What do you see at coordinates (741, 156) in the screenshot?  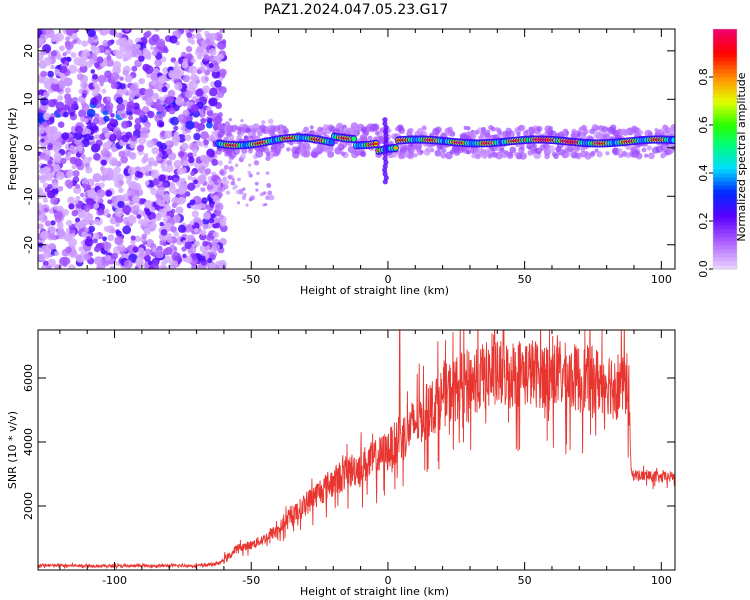 I see `colorbar-label: Normalized spectral amplitude` at bounding box center [741, 156].